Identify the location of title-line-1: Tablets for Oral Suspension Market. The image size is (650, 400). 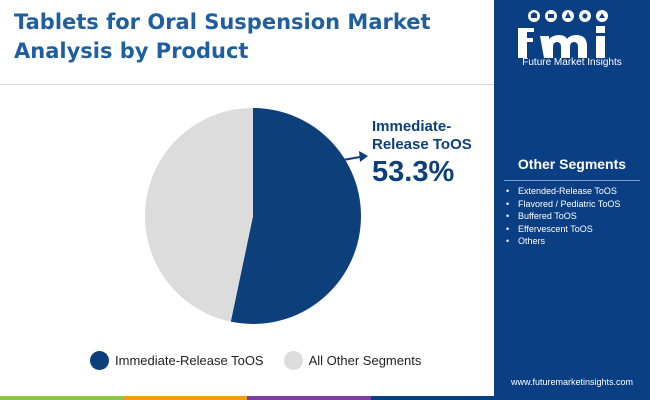
(222, 22).